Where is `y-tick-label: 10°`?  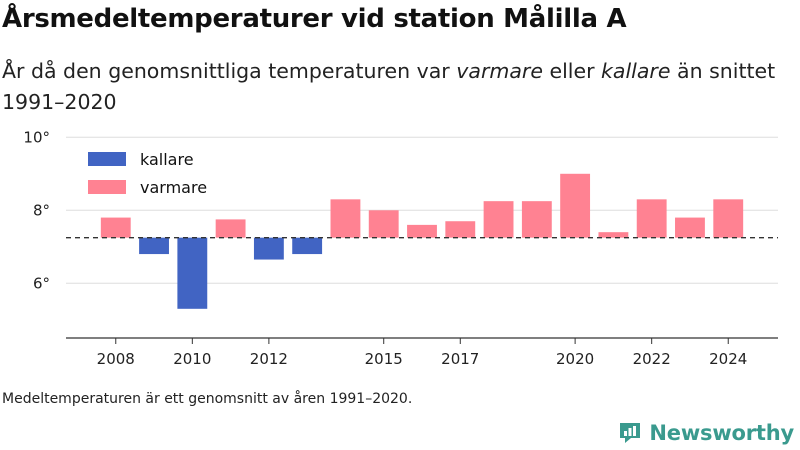
y-tick-label: 10° is located at coordinates (36, 138).